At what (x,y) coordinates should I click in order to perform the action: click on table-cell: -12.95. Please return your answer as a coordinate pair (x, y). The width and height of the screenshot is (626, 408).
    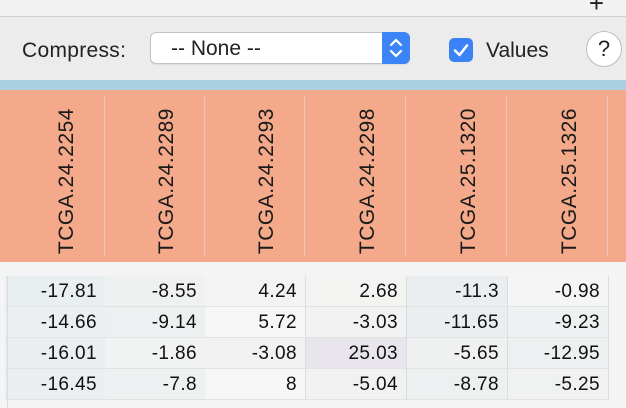
    Looking at the image, I should click on (558, 353).